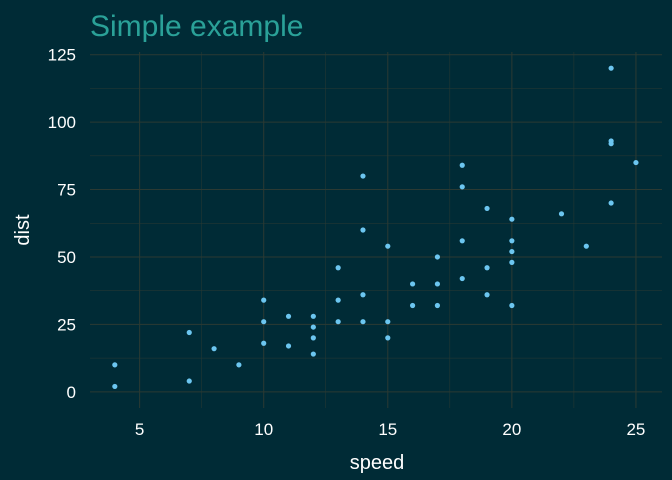 This screenshot has height=480, width=672. I want to click on x-tick-label: 15, so click(387, 429).